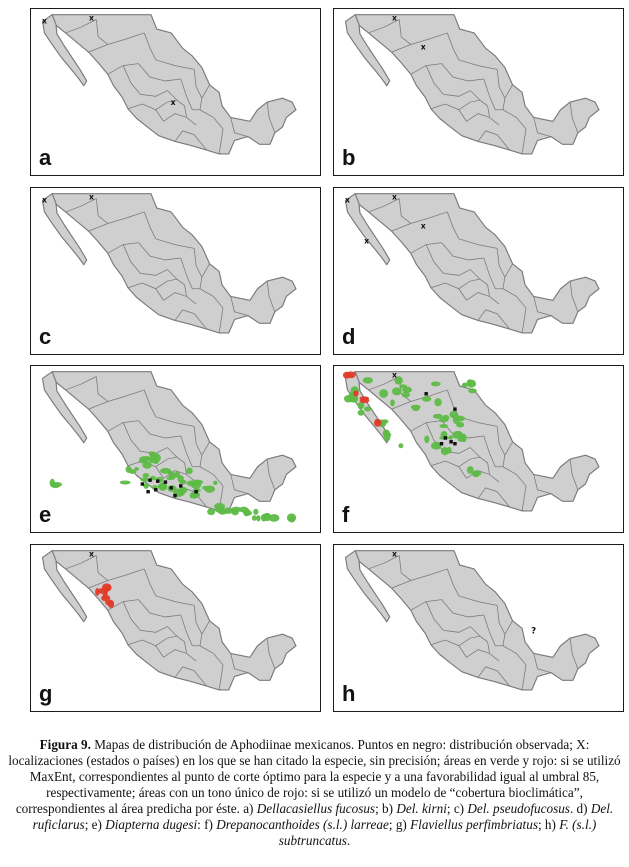 The width and height of the screenshot is (629, 867). I want to click on panel-letter: d, so click(349, 336).